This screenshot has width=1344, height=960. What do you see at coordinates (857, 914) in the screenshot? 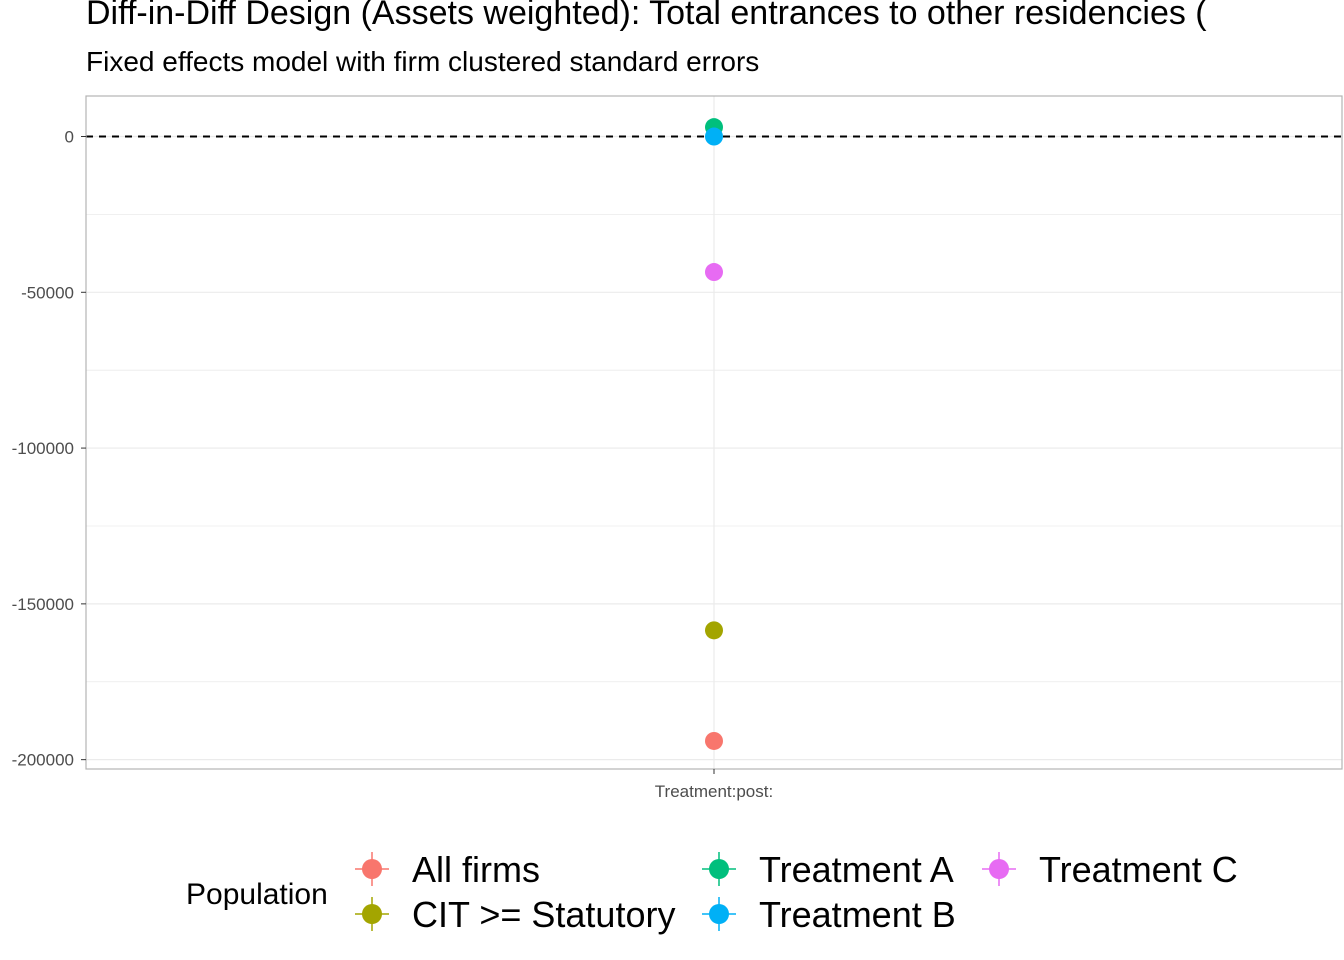
I see `legend-label: Treatment B` at bounding box center [857, 914].